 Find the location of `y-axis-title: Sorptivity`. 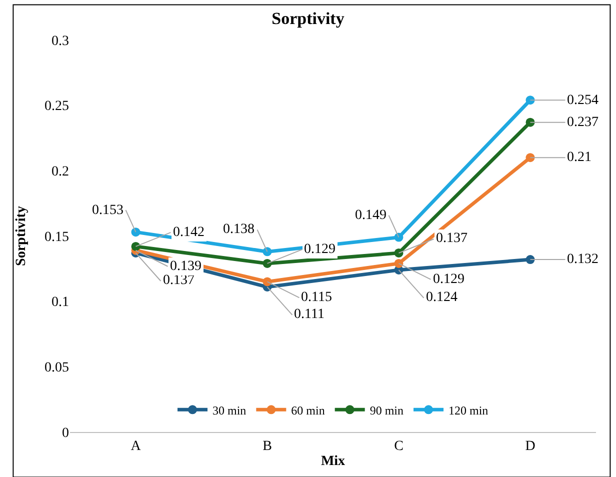

y-axis-title: Sorptivity is located at coordinates (22, 236).